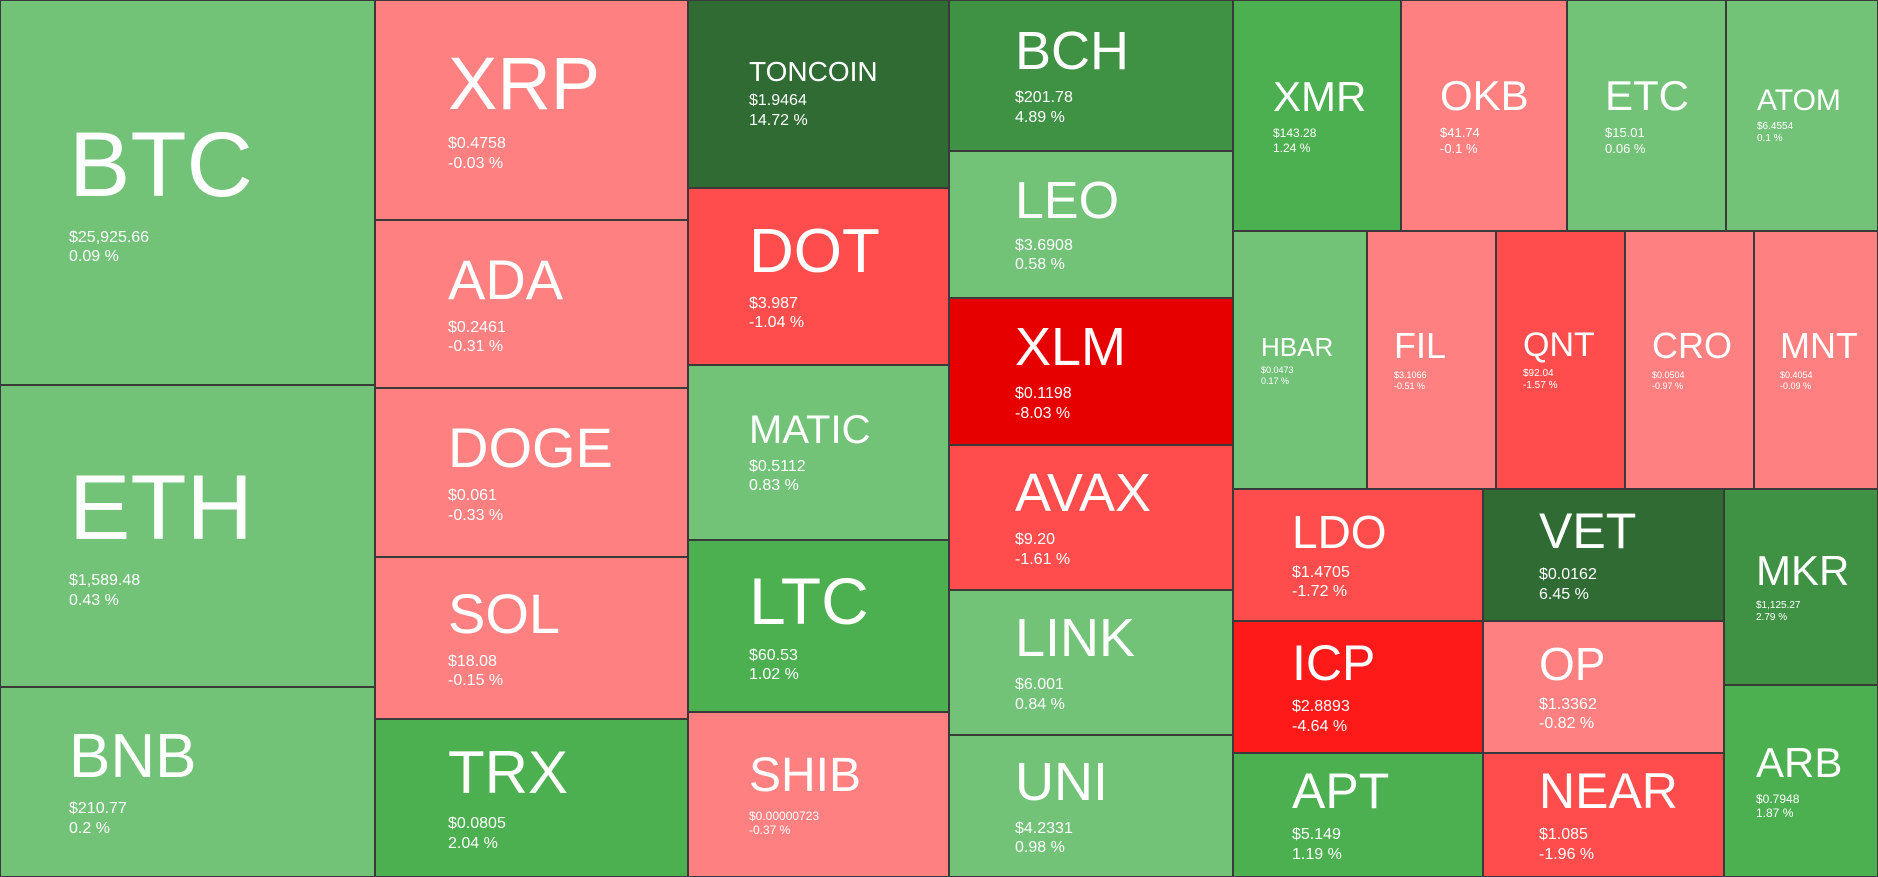 The width and height of the screenshot is (1878, 877). What do you see at coordinates (187, 192) in the screenshot?
I see `treemap-tile-btc: BTC $25,925.66 0.09 %` at bounding box center [187, 192].